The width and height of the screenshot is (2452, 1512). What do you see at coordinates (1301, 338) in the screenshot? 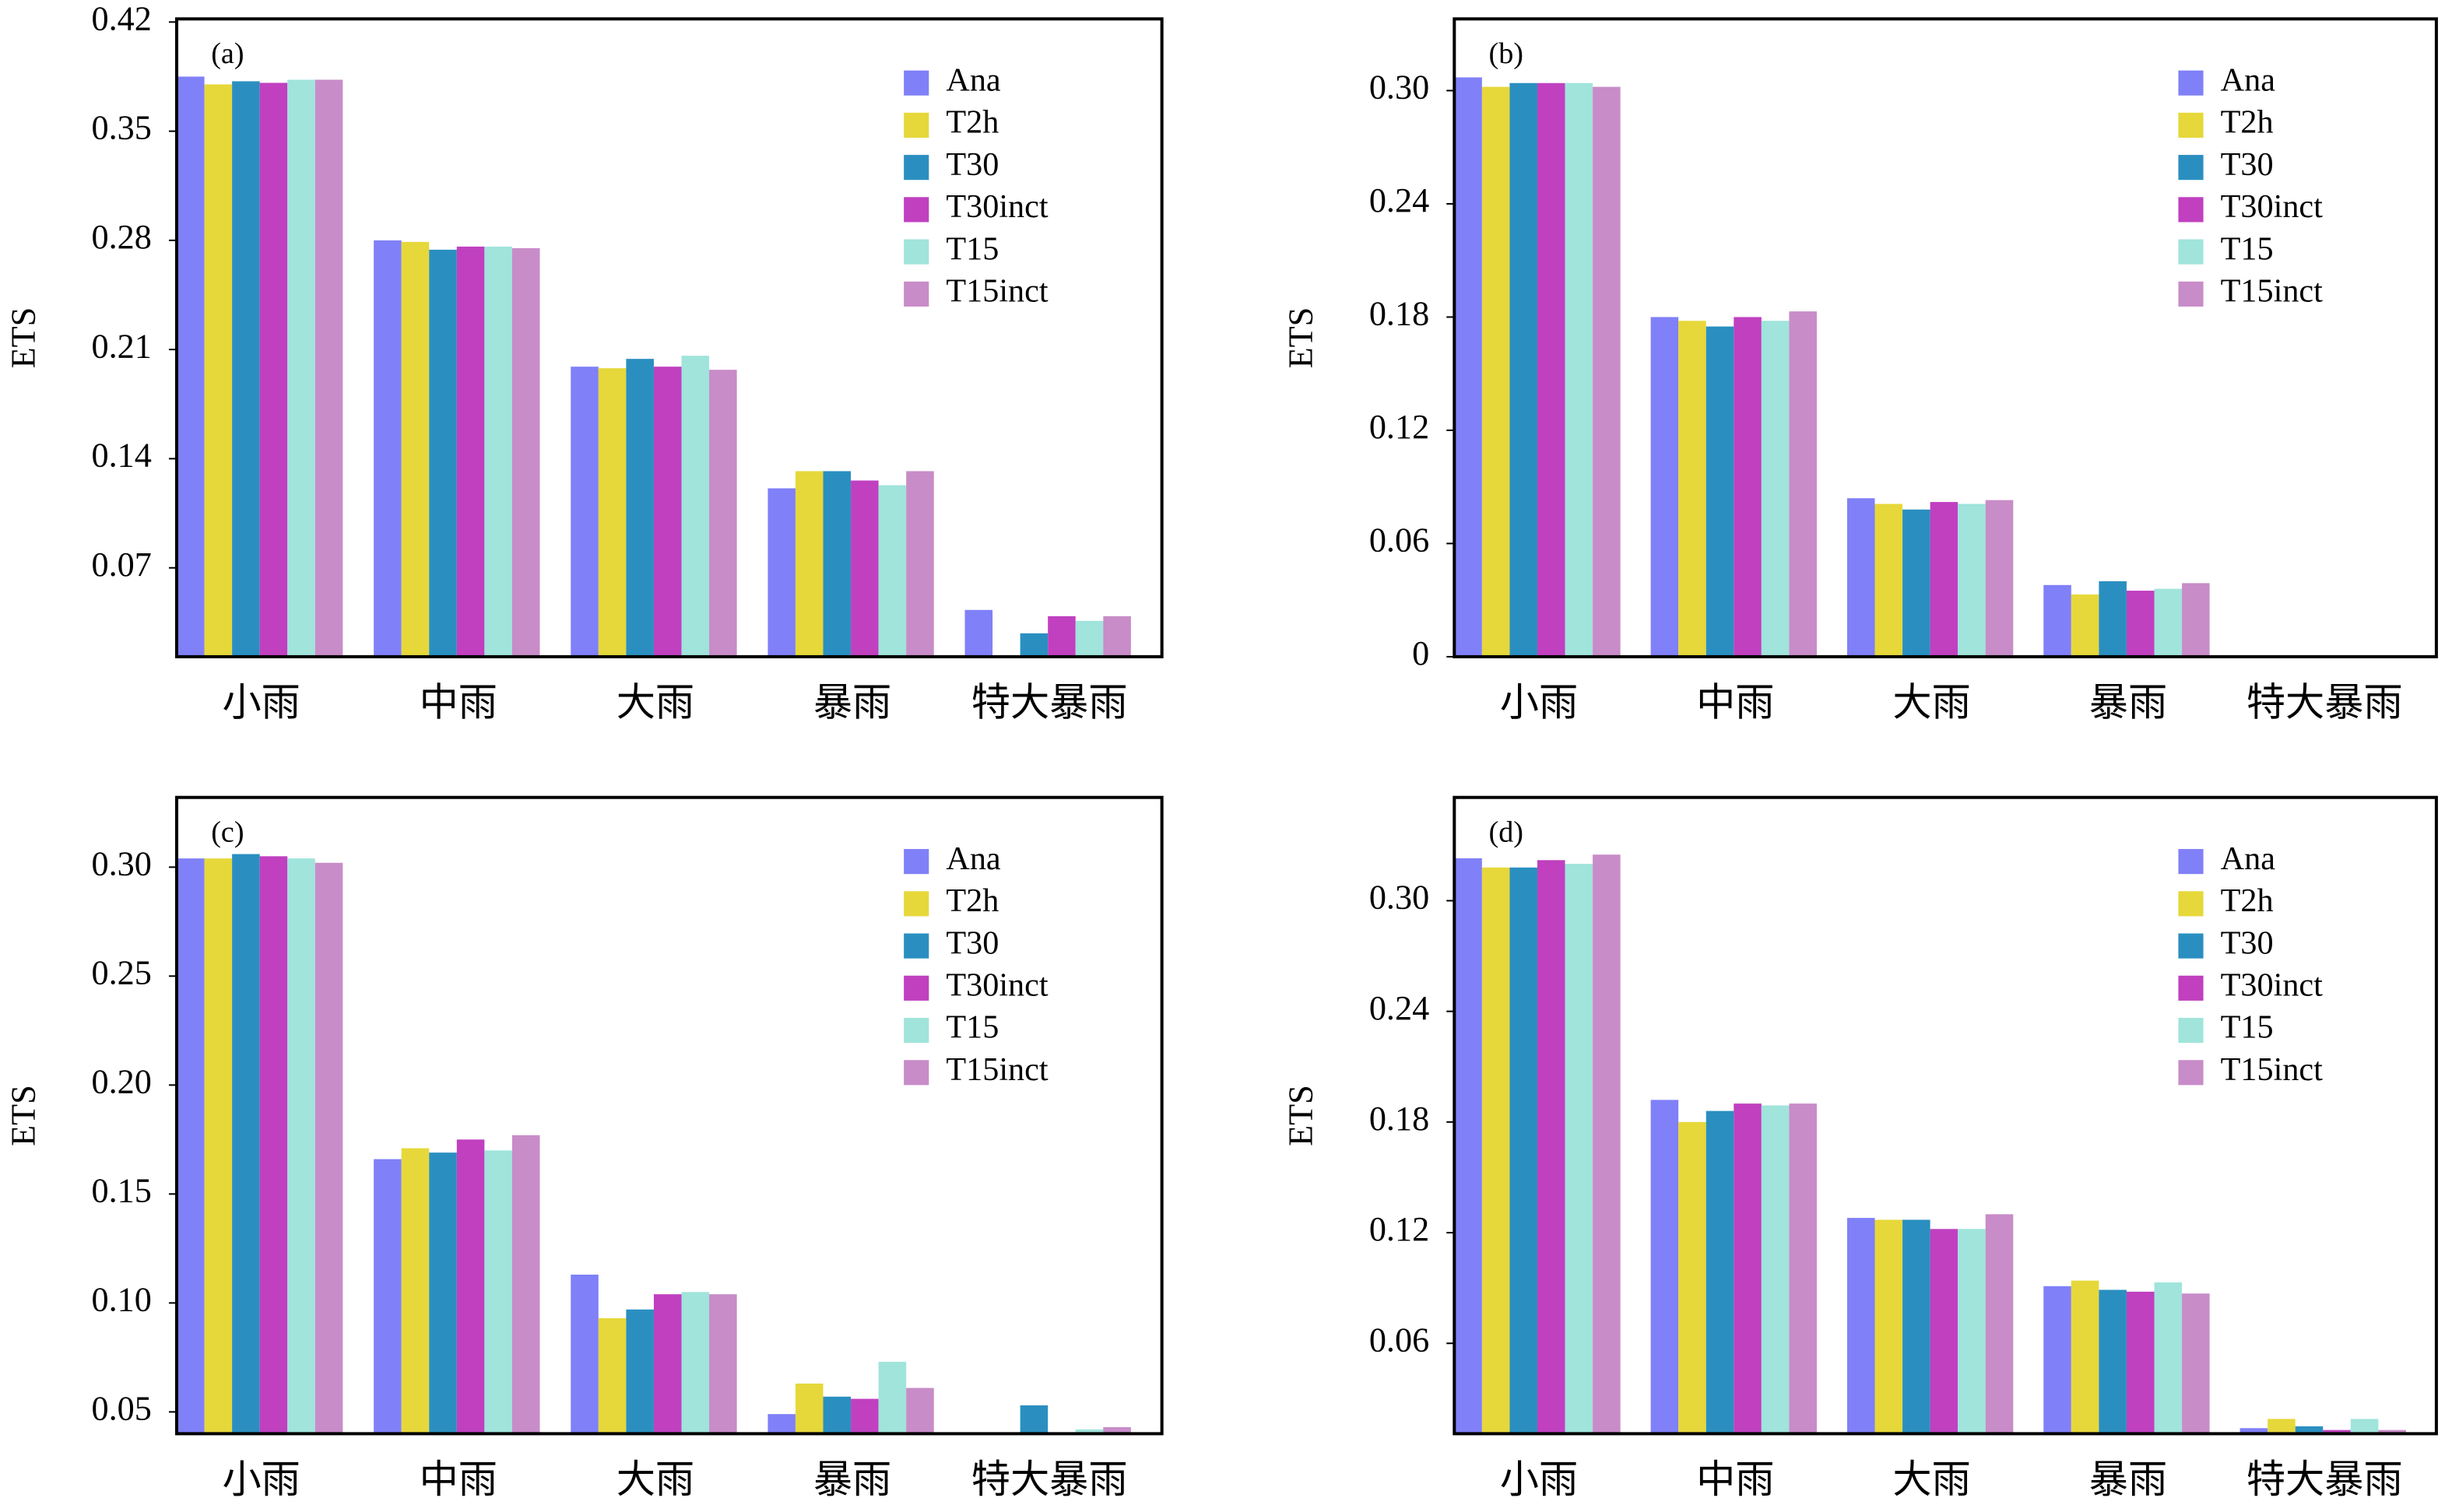
I see `y-axis-title: ETS` at bounding box center [1301, 338].